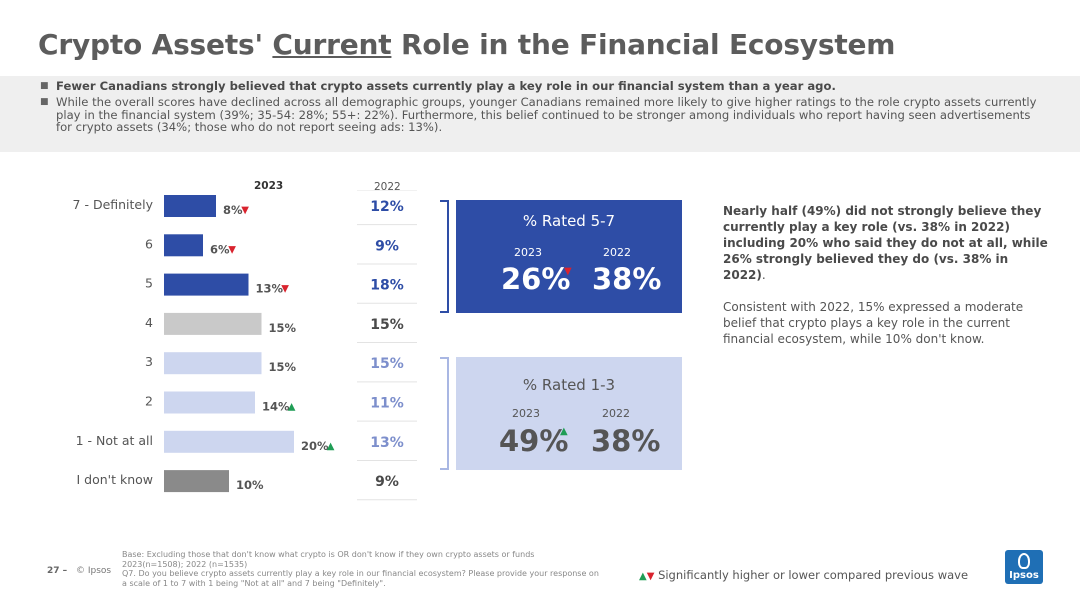 Image resolution: width=1080 pixels, height=607 pixels. What do you see at coordinates (185, 564) in the screenshot?
I see `base-note-line: 2023(n=1508); 2022 (n=1535)` at bounding box center [185, 564].